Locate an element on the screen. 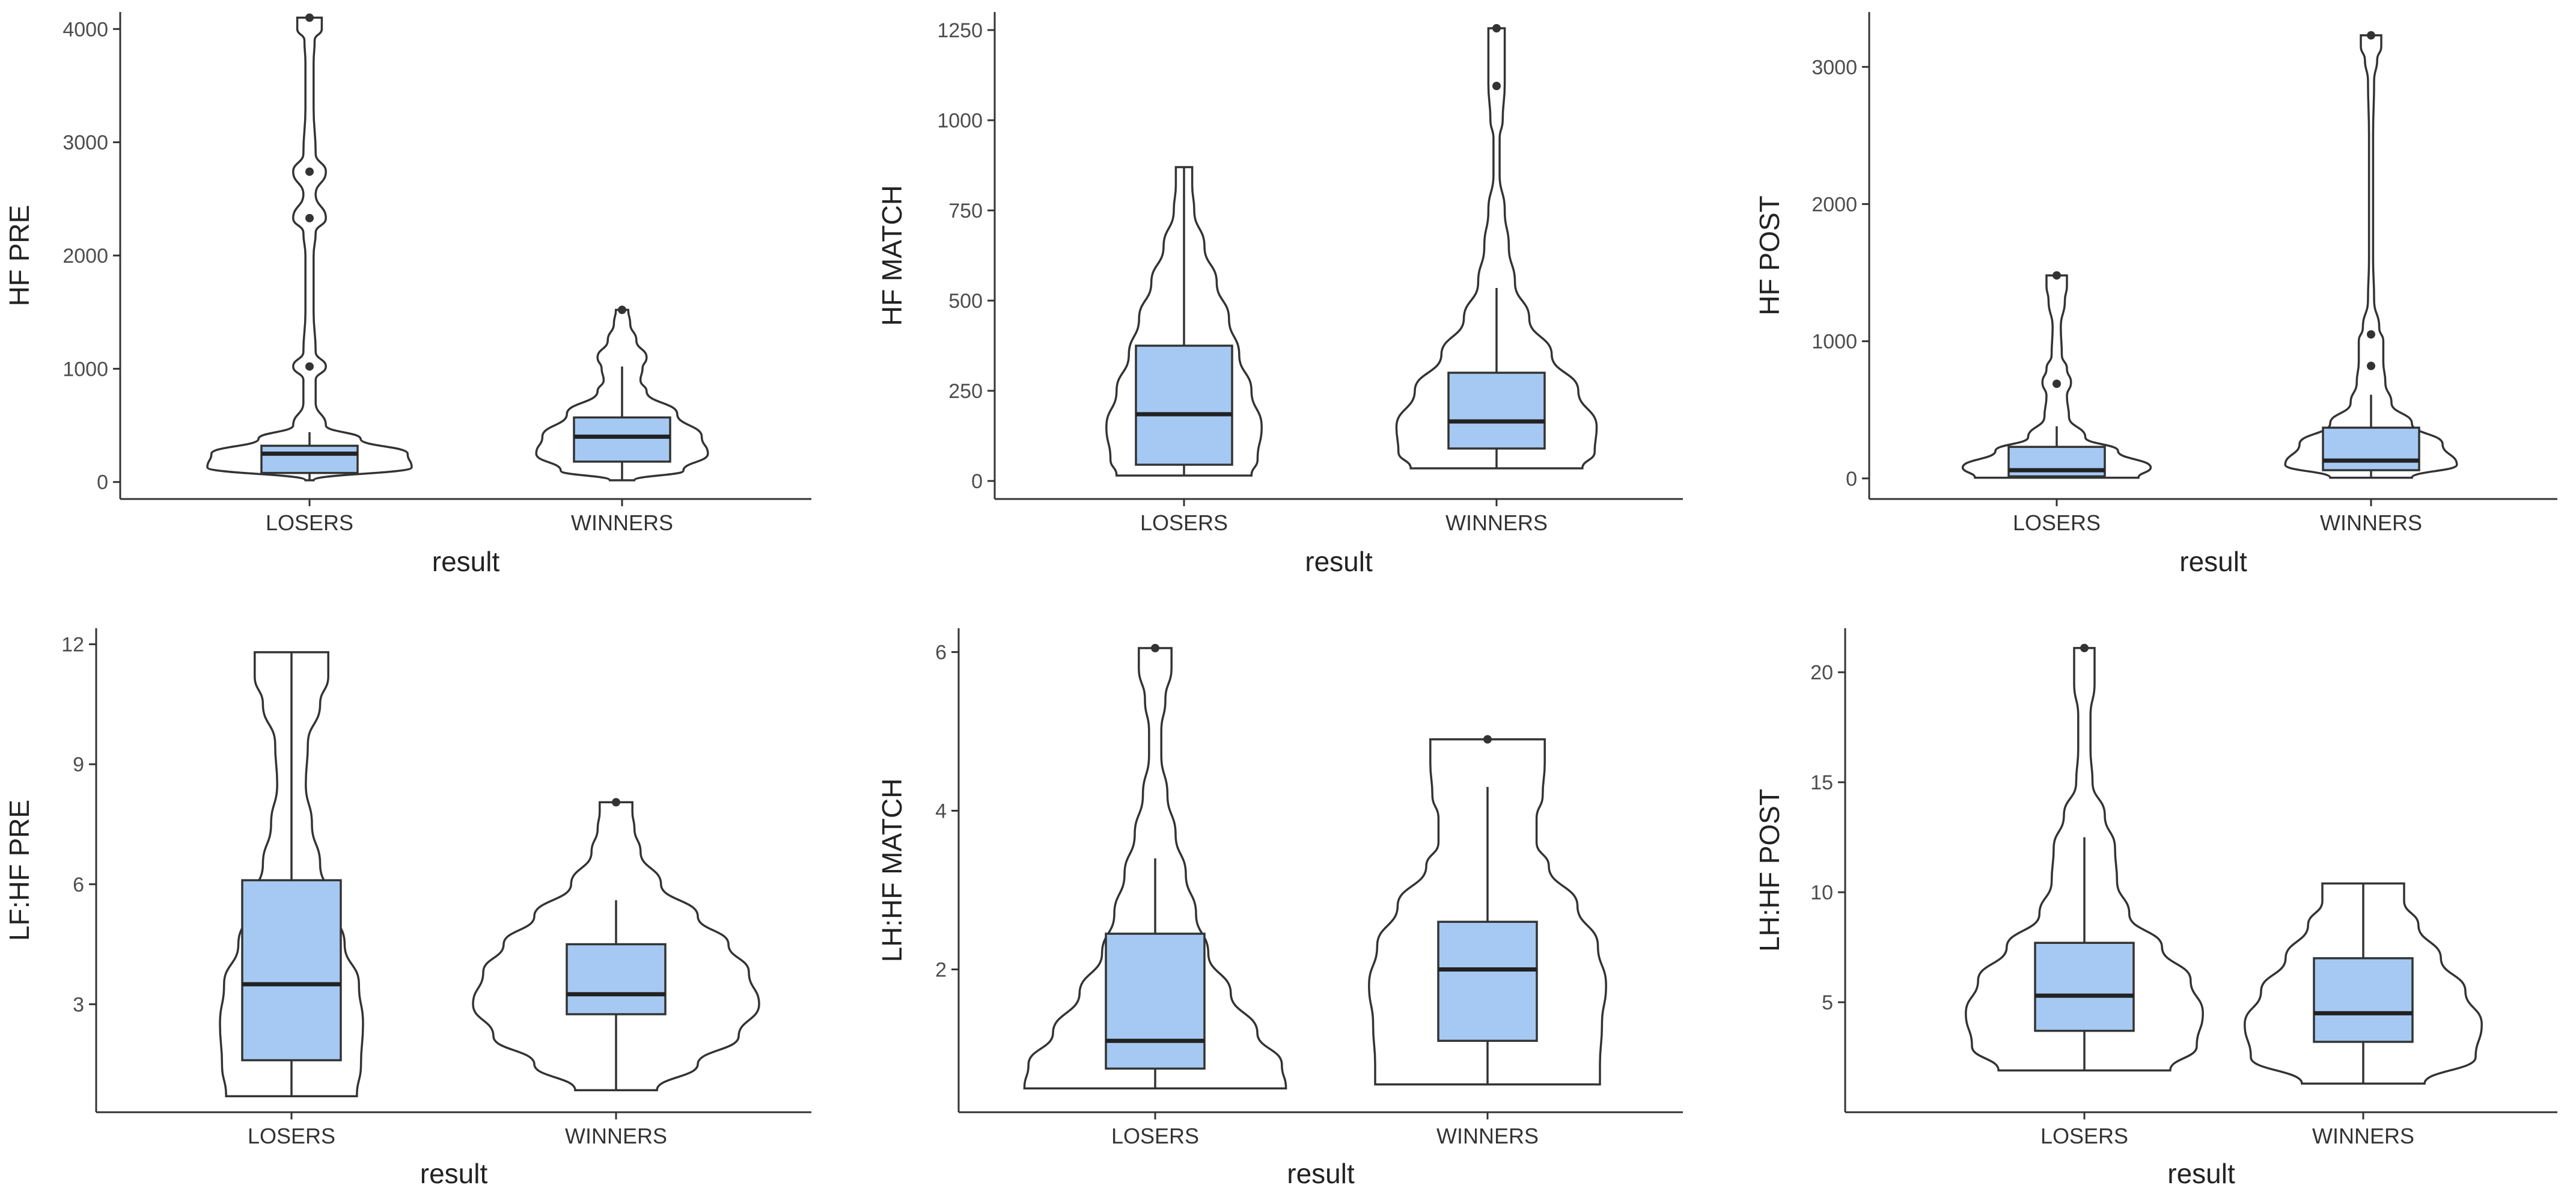 The width and height of the screenshot is (2576, 1200). y-tick-label: 2 is located at coordinates (941, 970).